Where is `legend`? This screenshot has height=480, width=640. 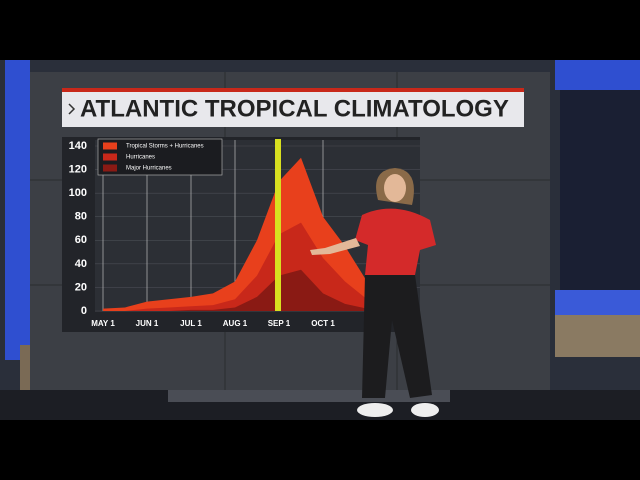
legend is located at coordinates (160, 157).